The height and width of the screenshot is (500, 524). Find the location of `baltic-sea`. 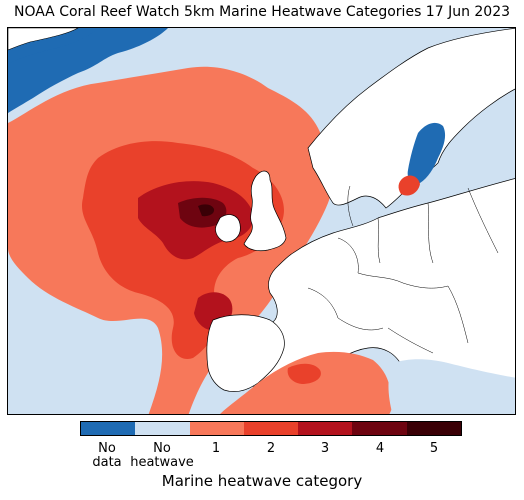

baltic-sea is located at coordinates (426, 153).